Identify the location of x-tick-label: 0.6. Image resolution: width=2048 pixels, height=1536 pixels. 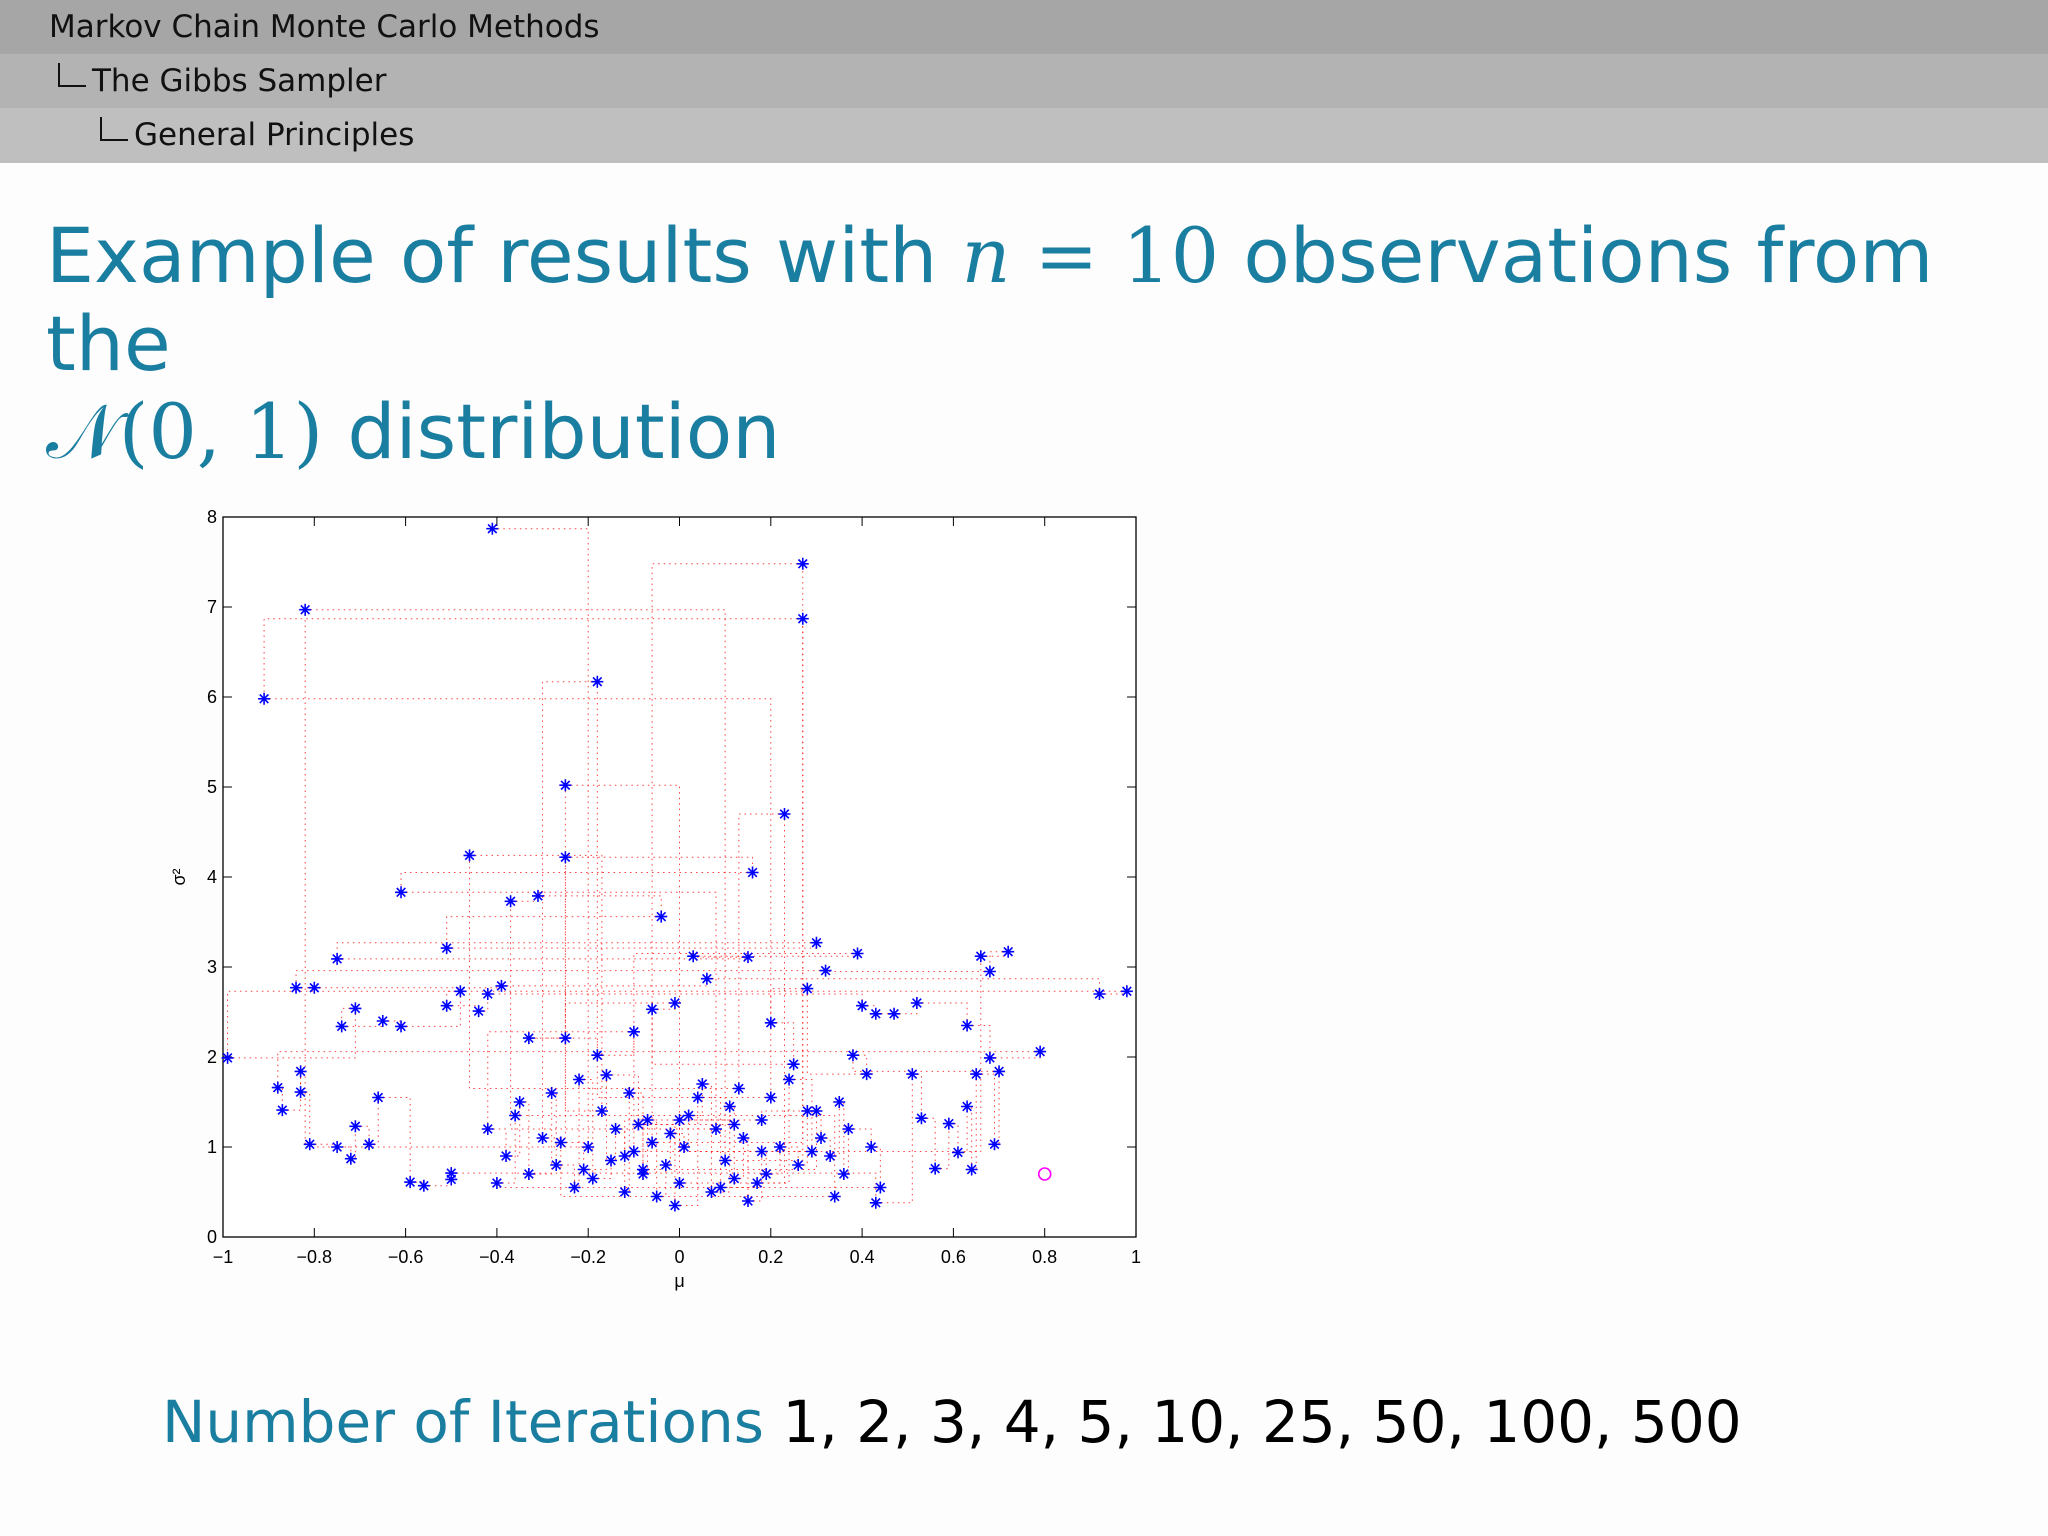
(953, 1257).